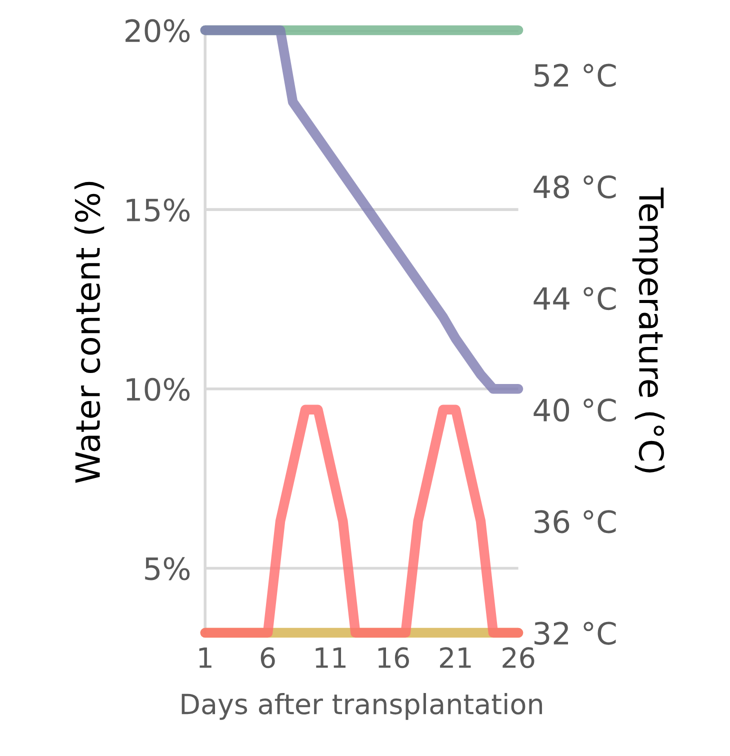  What do you see at coordinates (575, 522) in the screenshot?
I see `y2-tick-label: 36 °C` at bounding box center [575, 522].